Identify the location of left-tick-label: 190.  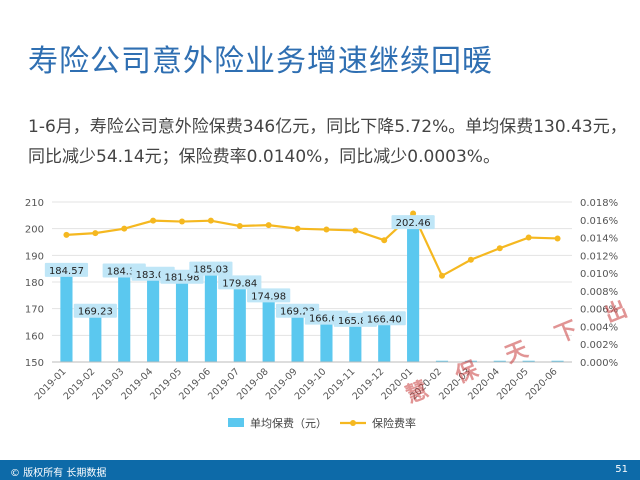
(34, 256).